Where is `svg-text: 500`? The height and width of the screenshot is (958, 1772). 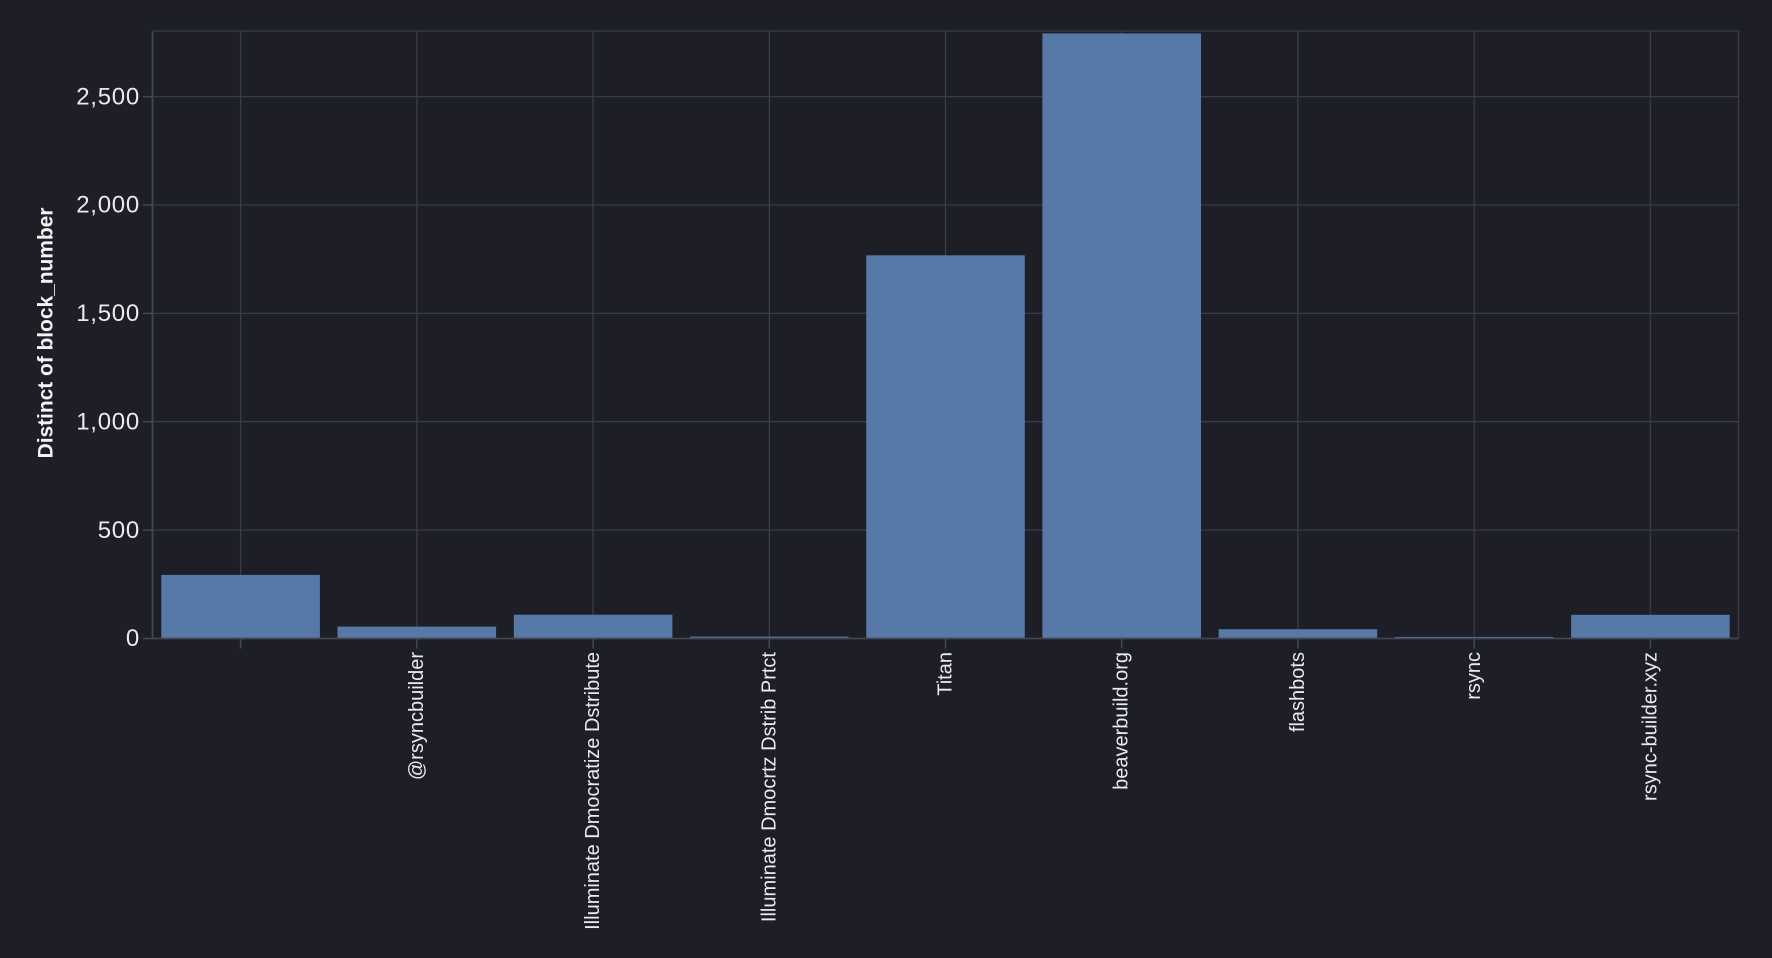 svg-text: 500 is located at coordinates (119, 530).